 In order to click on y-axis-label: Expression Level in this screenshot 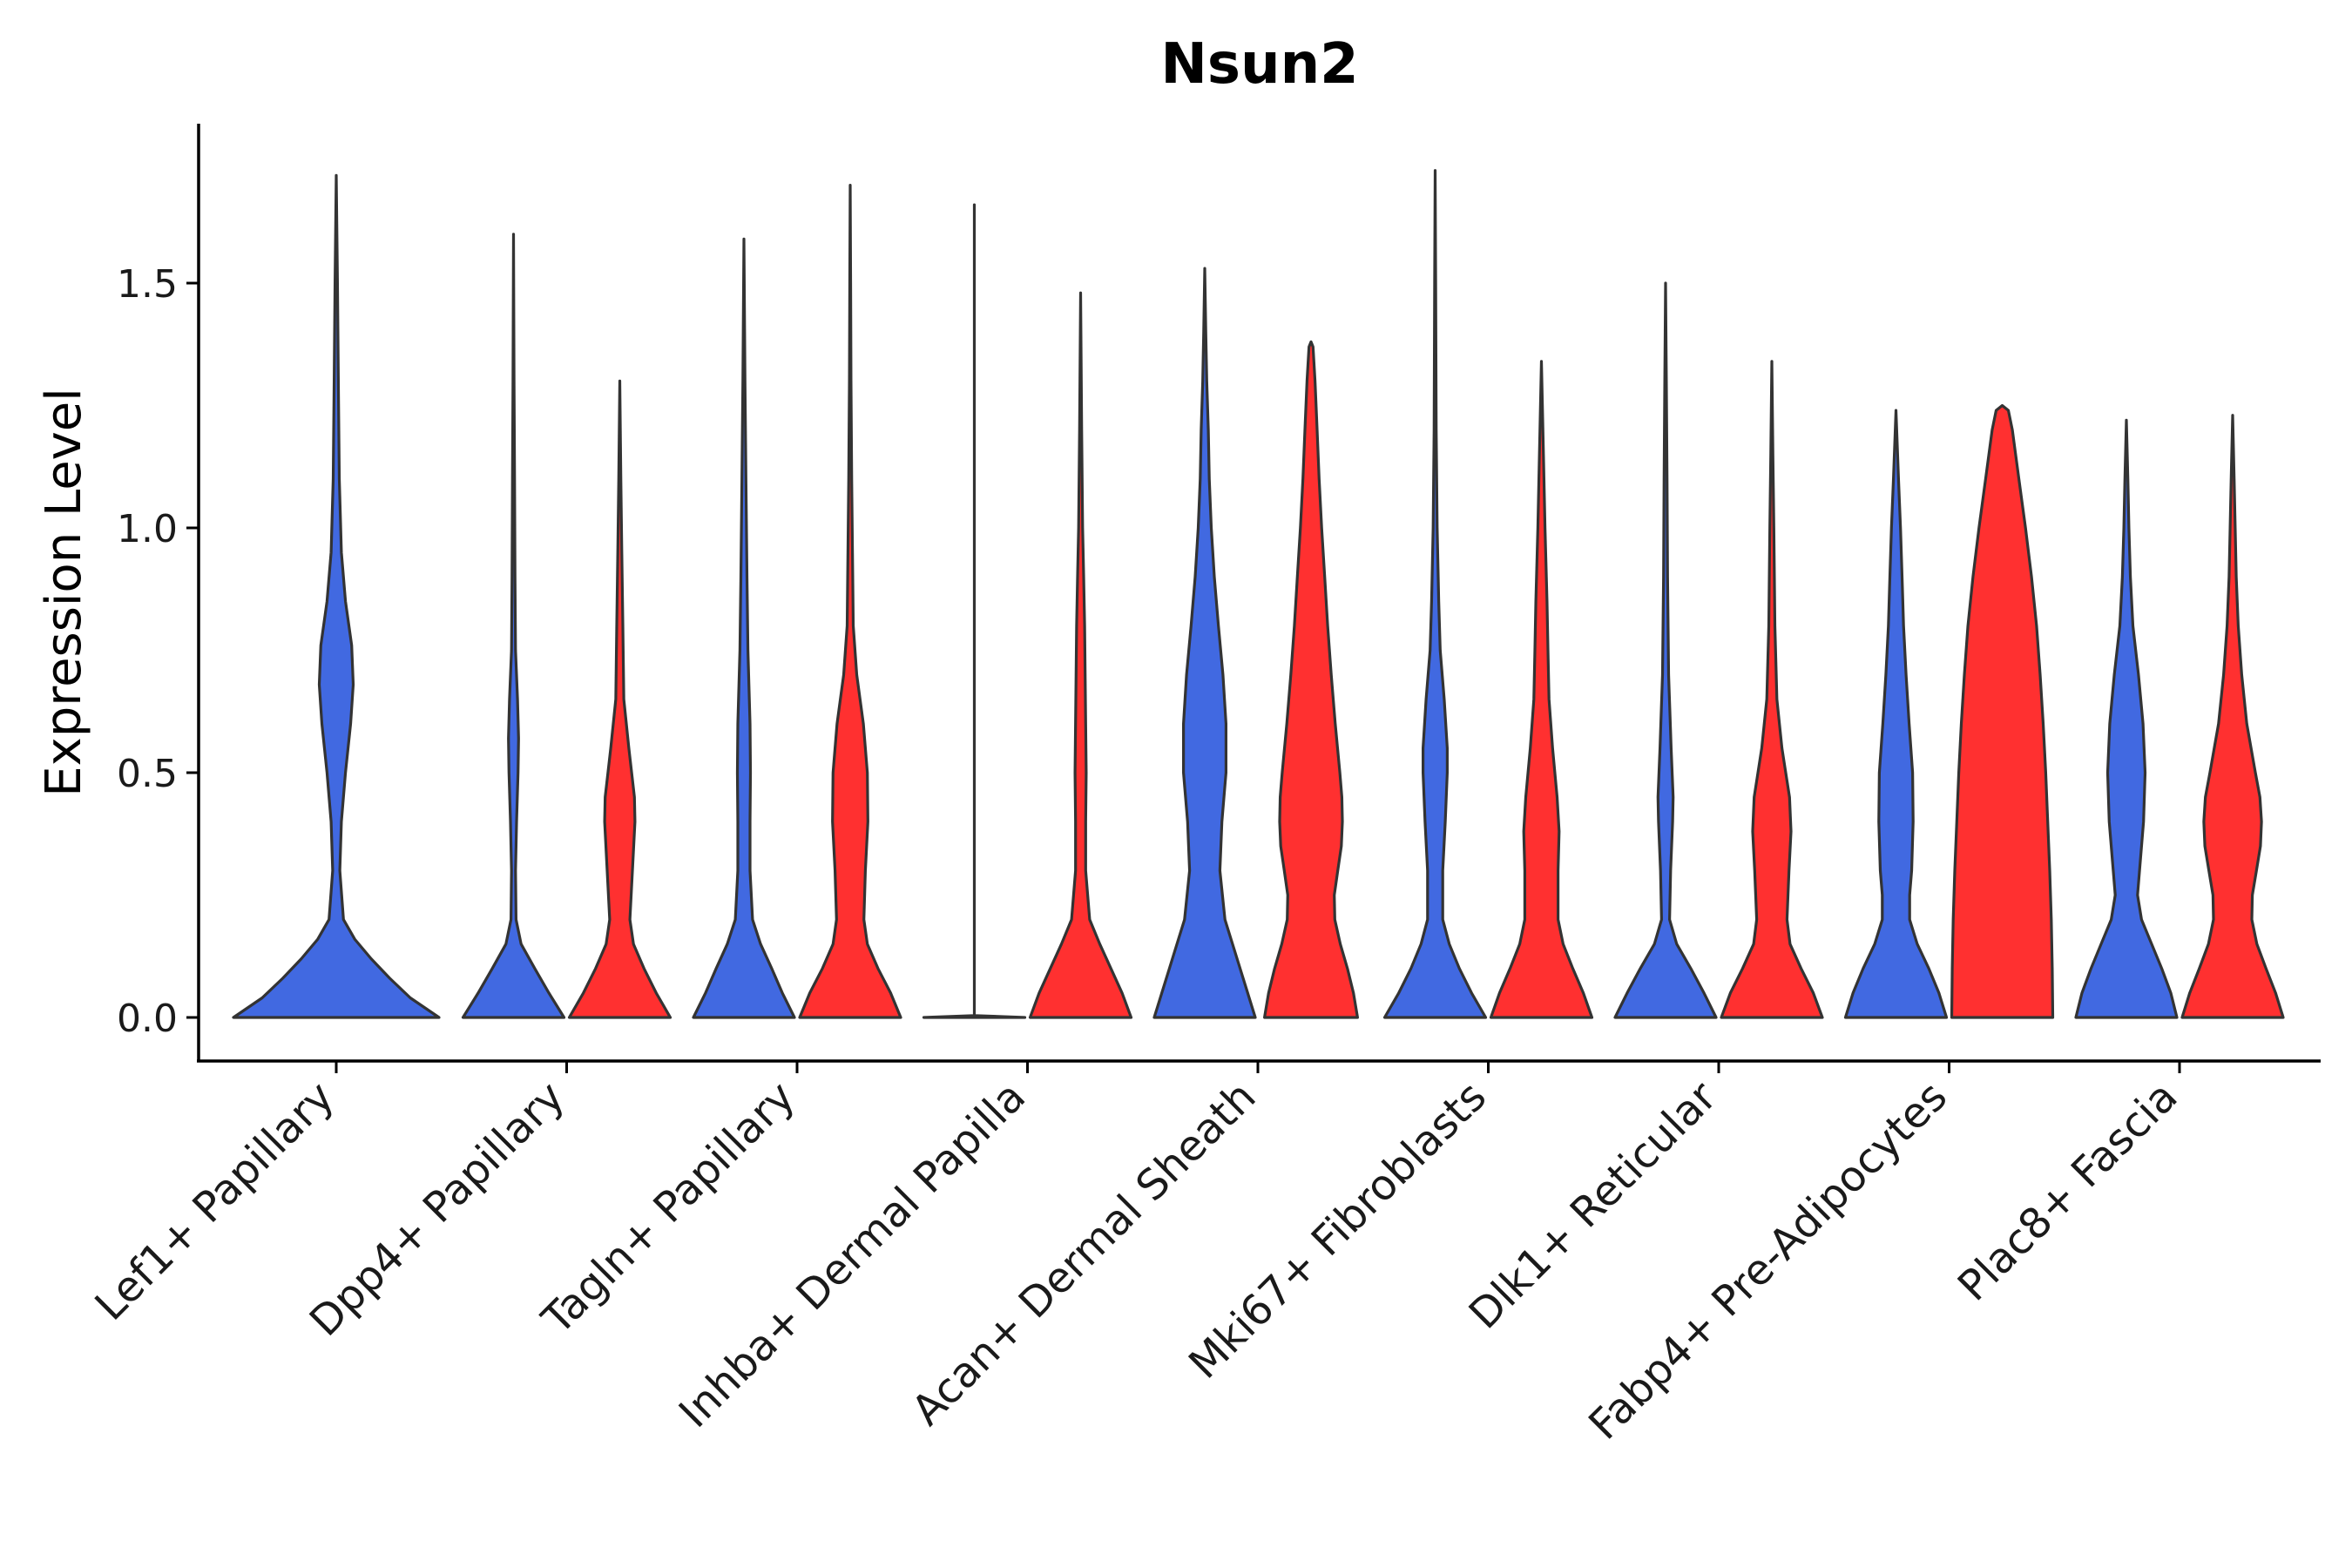, I will do `click(64, 592)`.